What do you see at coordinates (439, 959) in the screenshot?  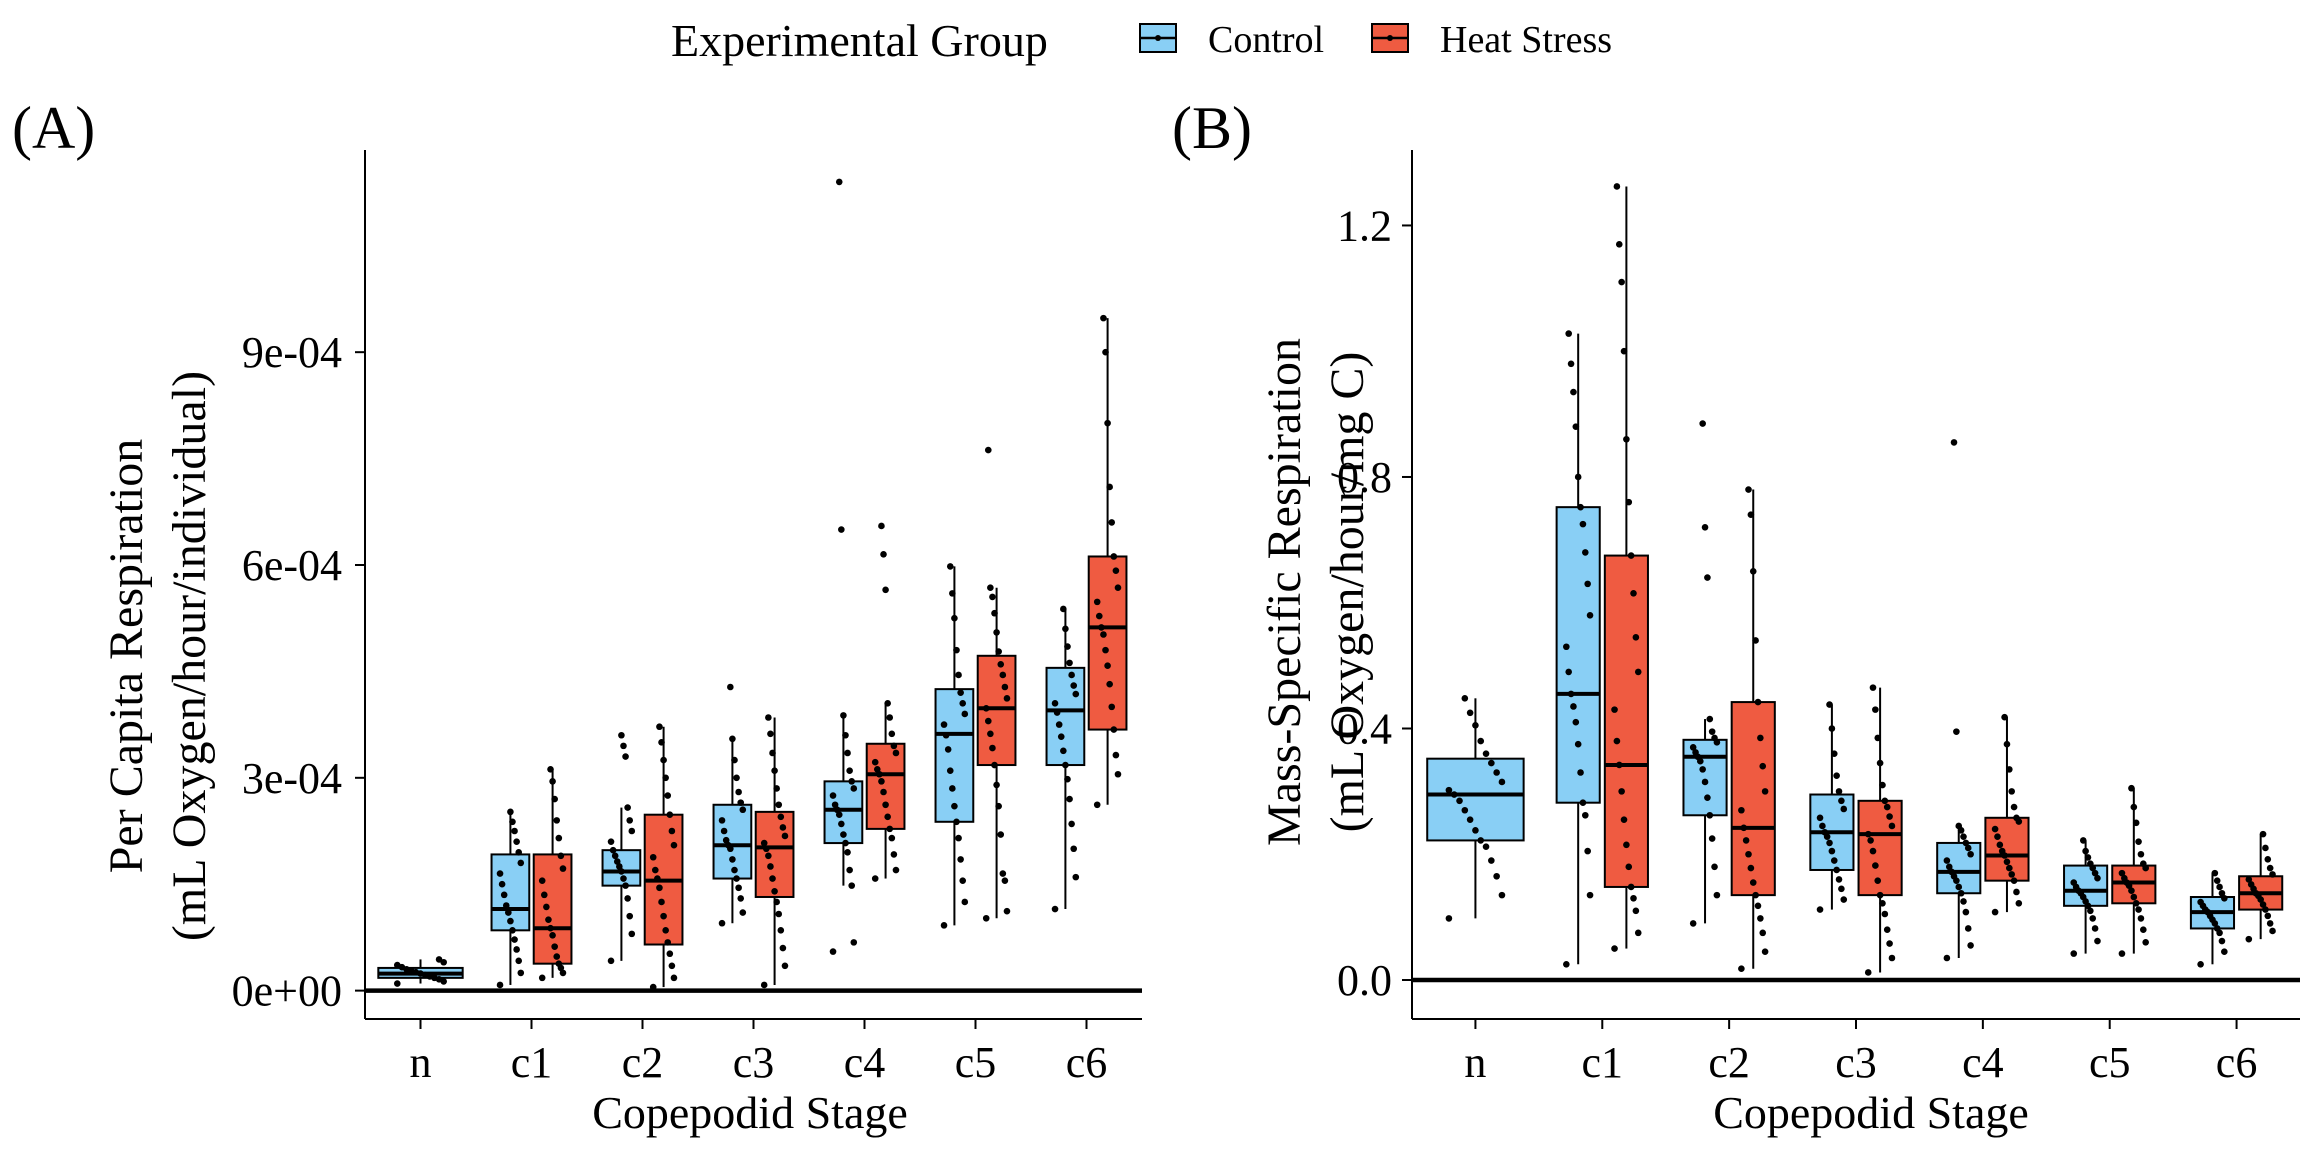 I see `panel-a-control-n-data-point` at bounding box center [439, 959].